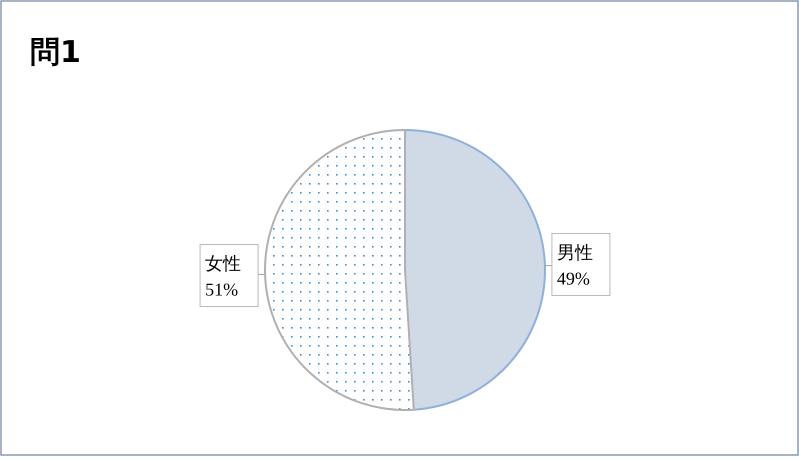  I want to click on data-label: 49%, so click(573, 278).